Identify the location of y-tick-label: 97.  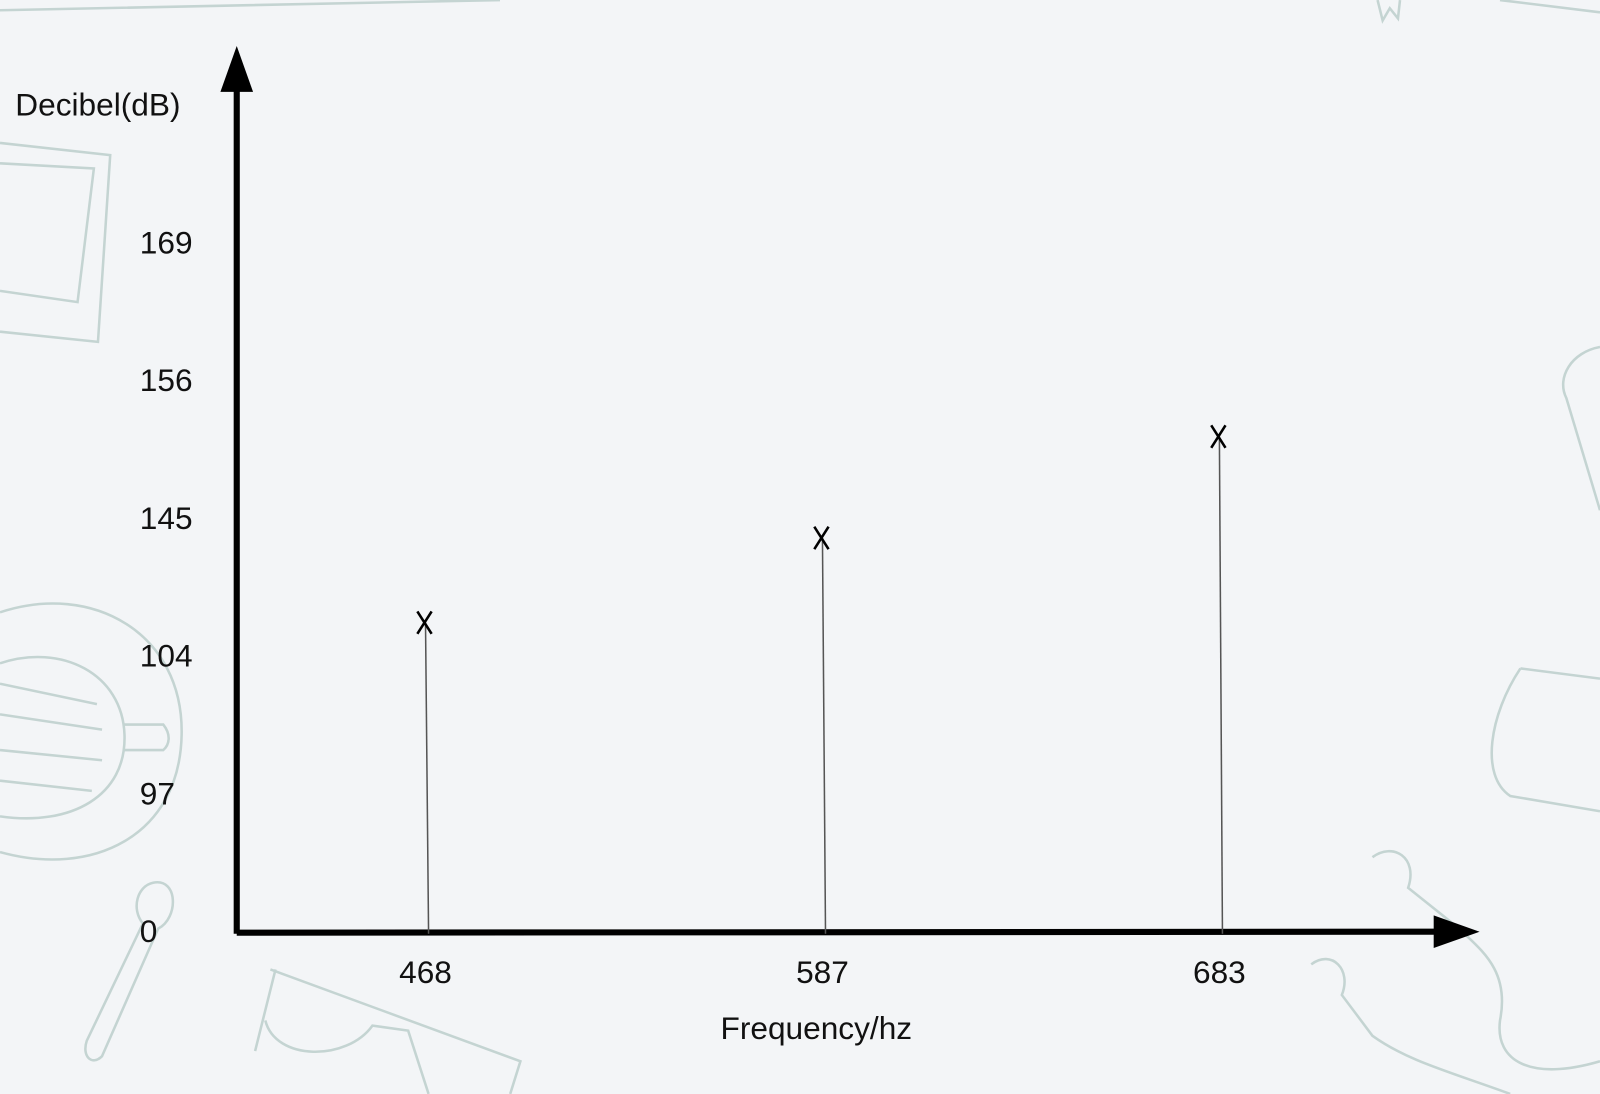
(157, 793).